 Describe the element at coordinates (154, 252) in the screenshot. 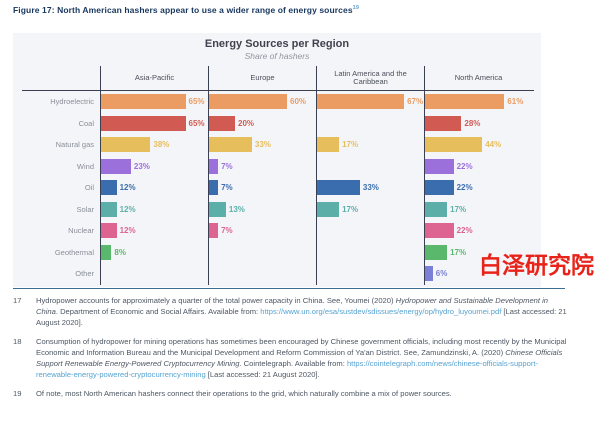

I see `chart-cell: 8%` at that location.